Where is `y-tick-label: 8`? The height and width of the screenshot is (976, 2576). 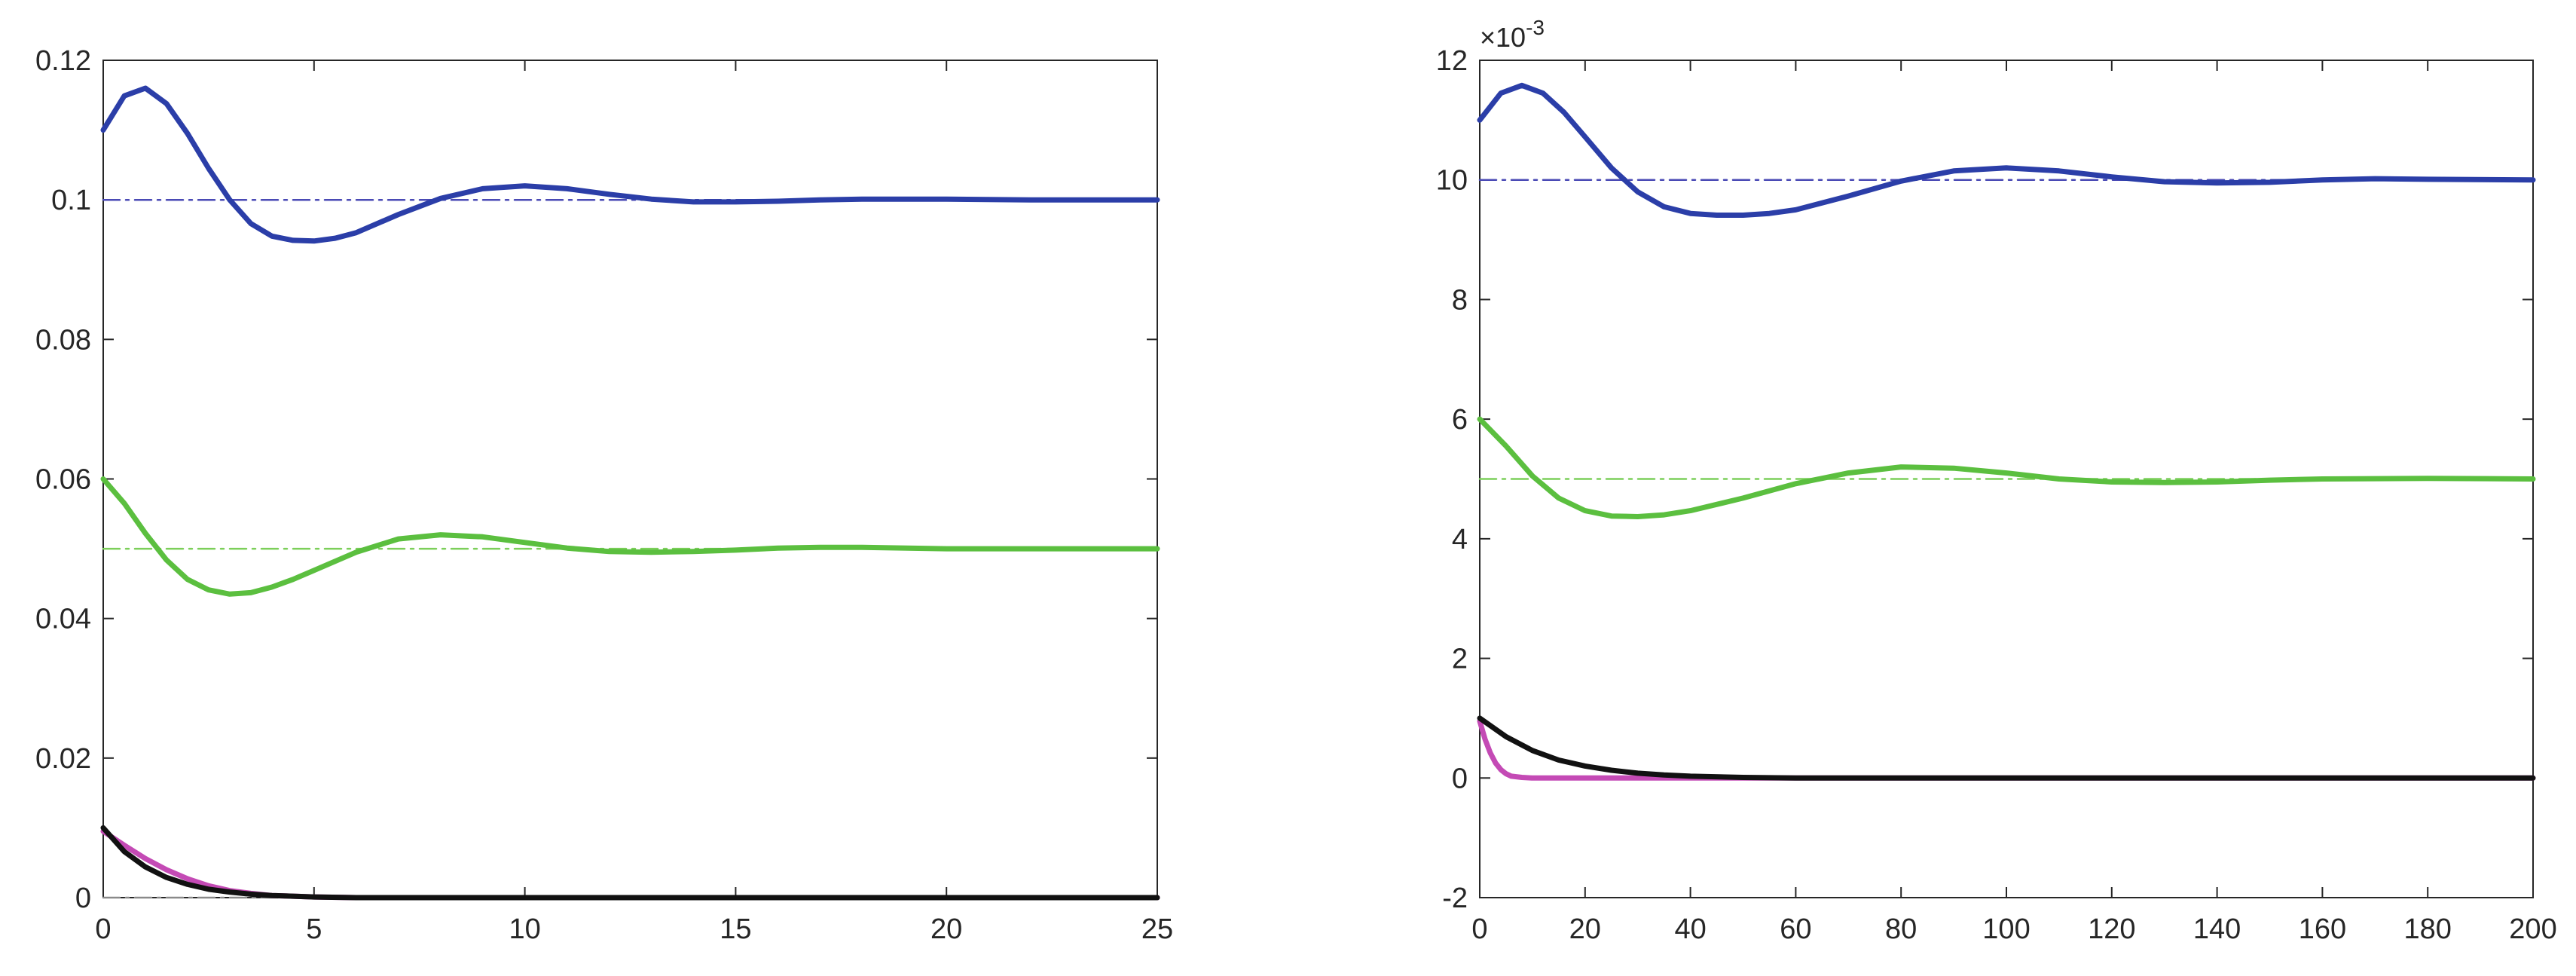
y-tick-label: 8 is located at coordinates (1460, 300).